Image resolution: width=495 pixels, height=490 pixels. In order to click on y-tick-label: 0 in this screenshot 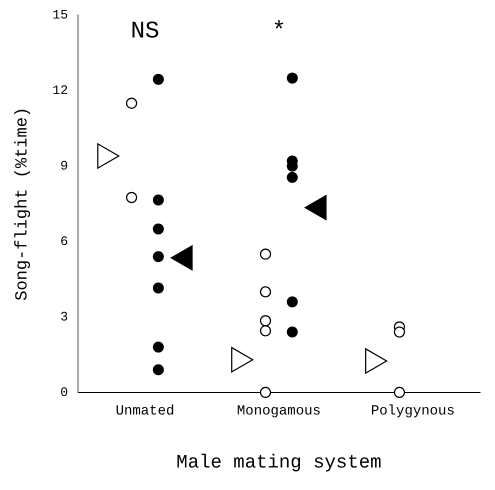, I will do `click(64, 392)`.